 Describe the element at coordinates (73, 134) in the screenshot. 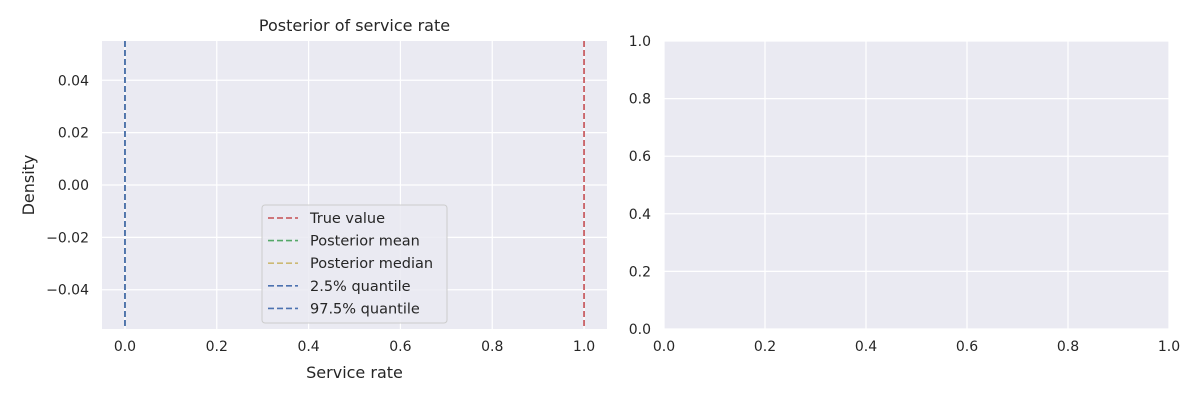

I see `y-tick-label: 0.02` at that location.